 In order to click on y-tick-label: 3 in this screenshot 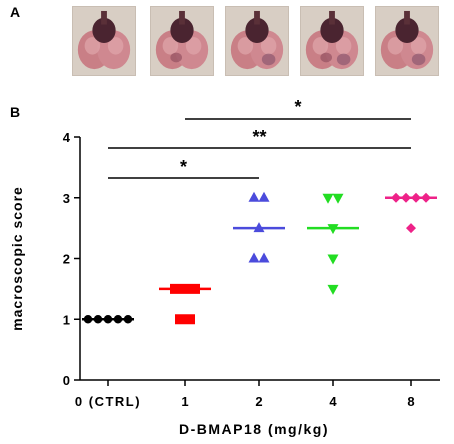, I will do `click(66, 198)`.